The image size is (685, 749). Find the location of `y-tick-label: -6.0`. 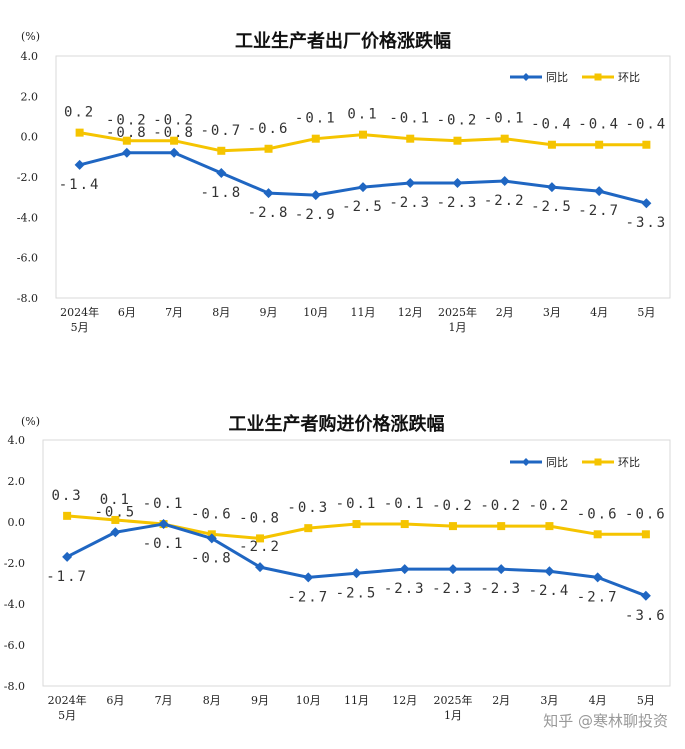

y-tick-label: -6.0 is located at coordinates (14, 645).